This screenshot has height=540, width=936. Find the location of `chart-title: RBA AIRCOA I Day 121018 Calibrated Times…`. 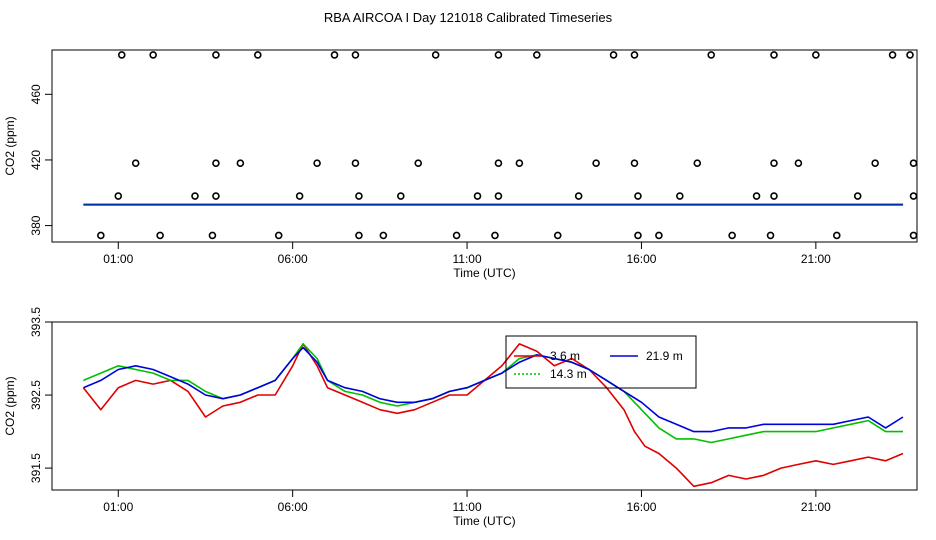

chart-title: RBA AIRCOA I Day 121018 Calibrated Times… is located at coordinates (468, 17).